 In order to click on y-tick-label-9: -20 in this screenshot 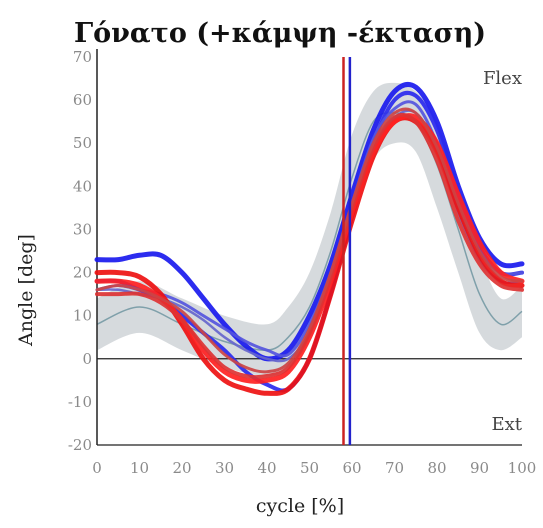, I will do `click(80, 445)`.